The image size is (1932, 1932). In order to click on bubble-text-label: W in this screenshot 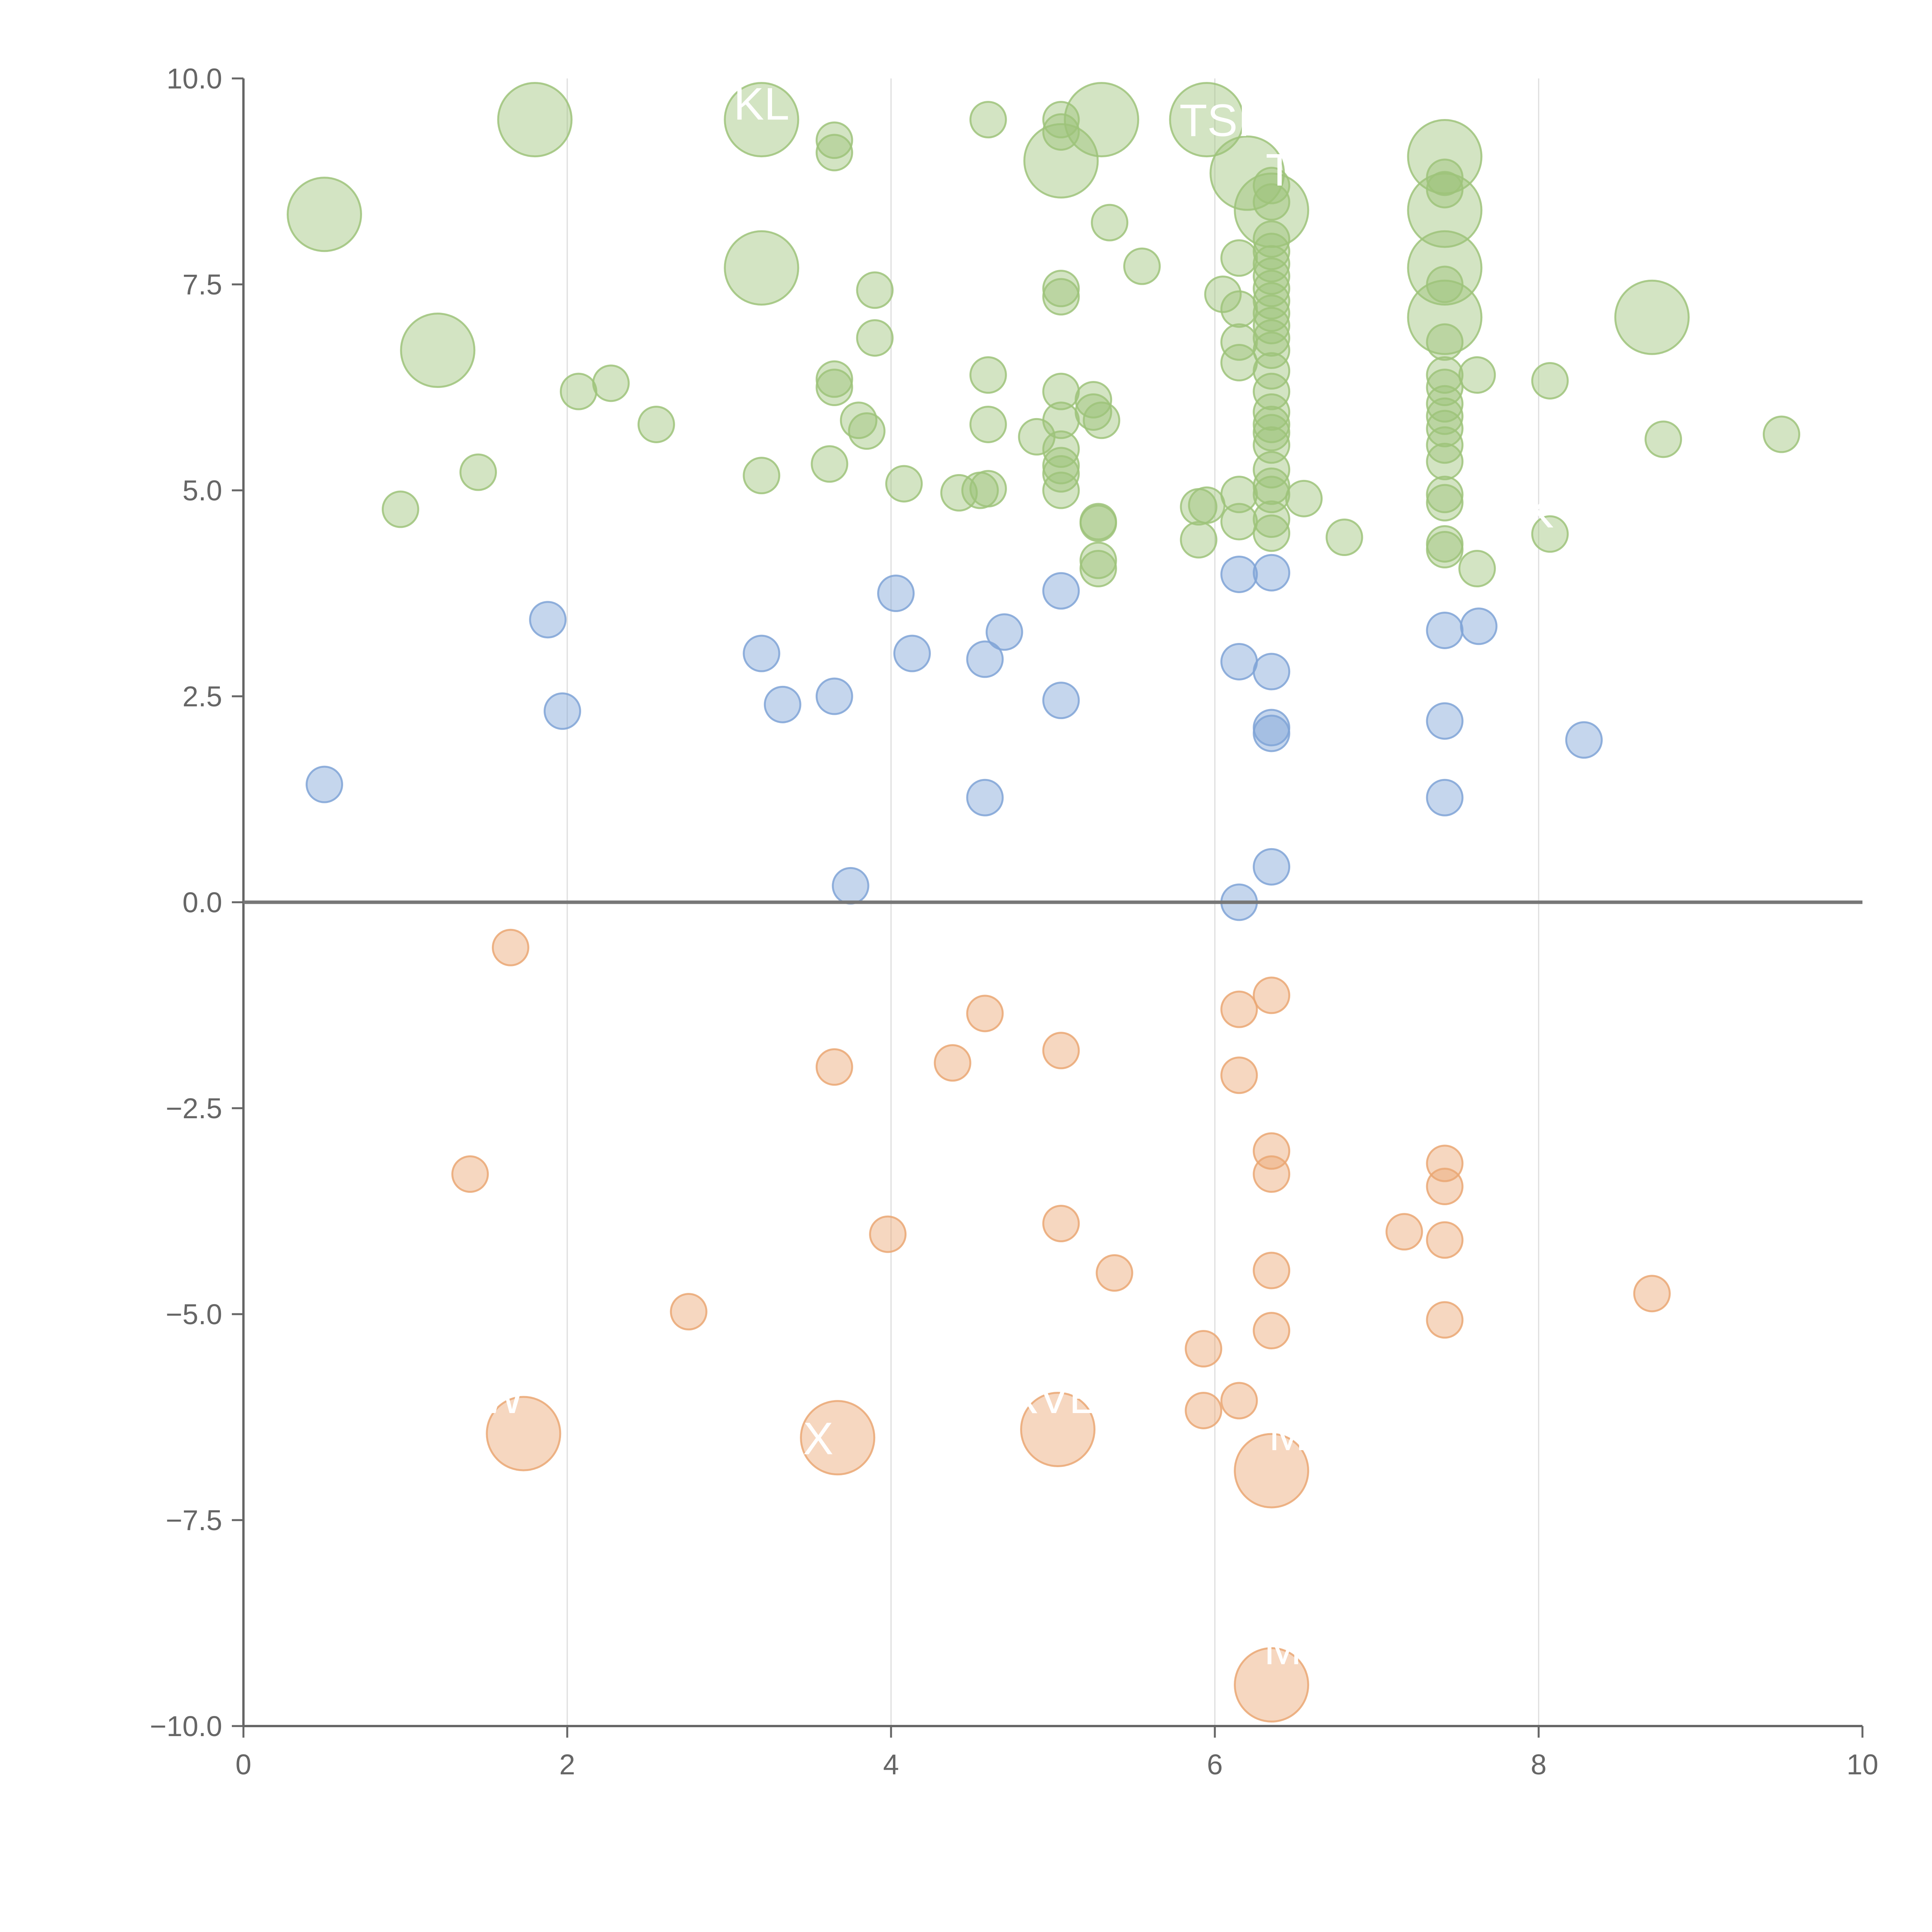, I will do `click(503, 1397)`.